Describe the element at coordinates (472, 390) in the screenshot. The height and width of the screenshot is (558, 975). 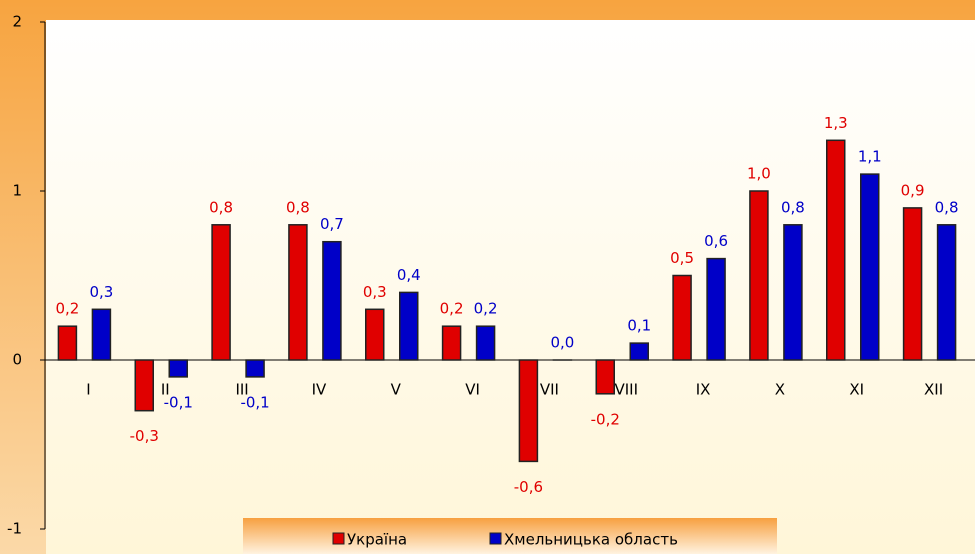
I see `x-tick-label: VI` at that location.